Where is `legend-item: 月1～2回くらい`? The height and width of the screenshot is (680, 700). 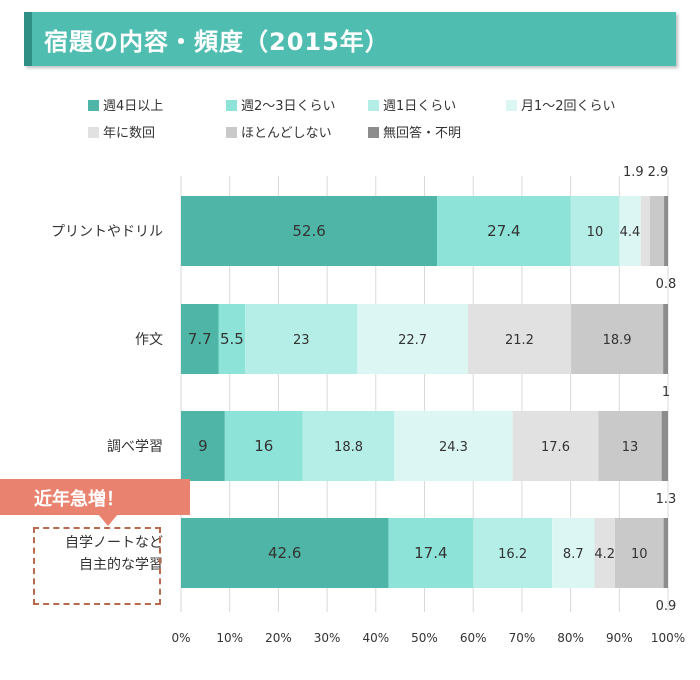
legend-item: 月1～2回くらい is located at coordinates (561, 107).